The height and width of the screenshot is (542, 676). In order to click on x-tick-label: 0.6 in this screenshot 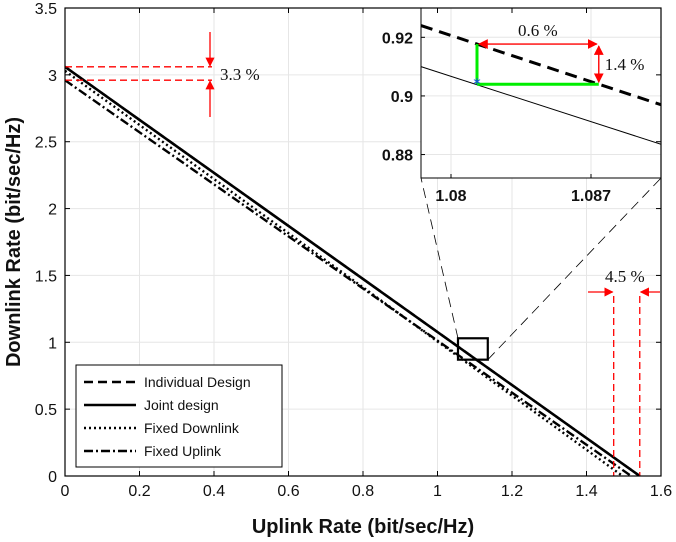, I will do `click(288, 491)`.